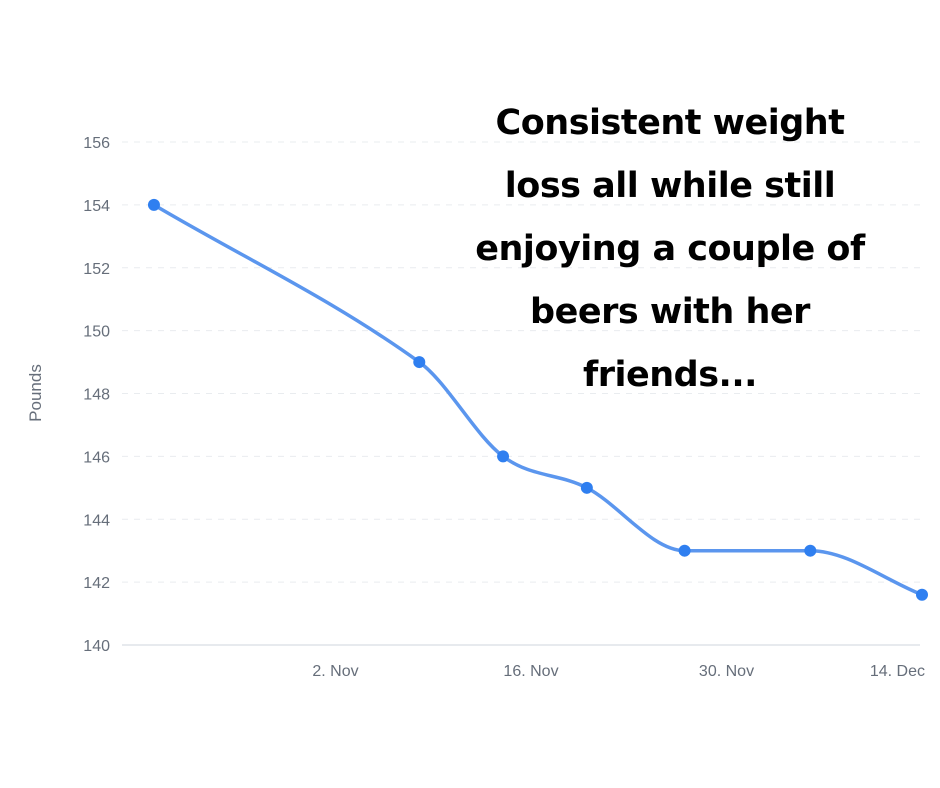 The height and width of the screenshot is (788, 940). I want to click on x-tick-label: 30. Nov, so click(726, 671).